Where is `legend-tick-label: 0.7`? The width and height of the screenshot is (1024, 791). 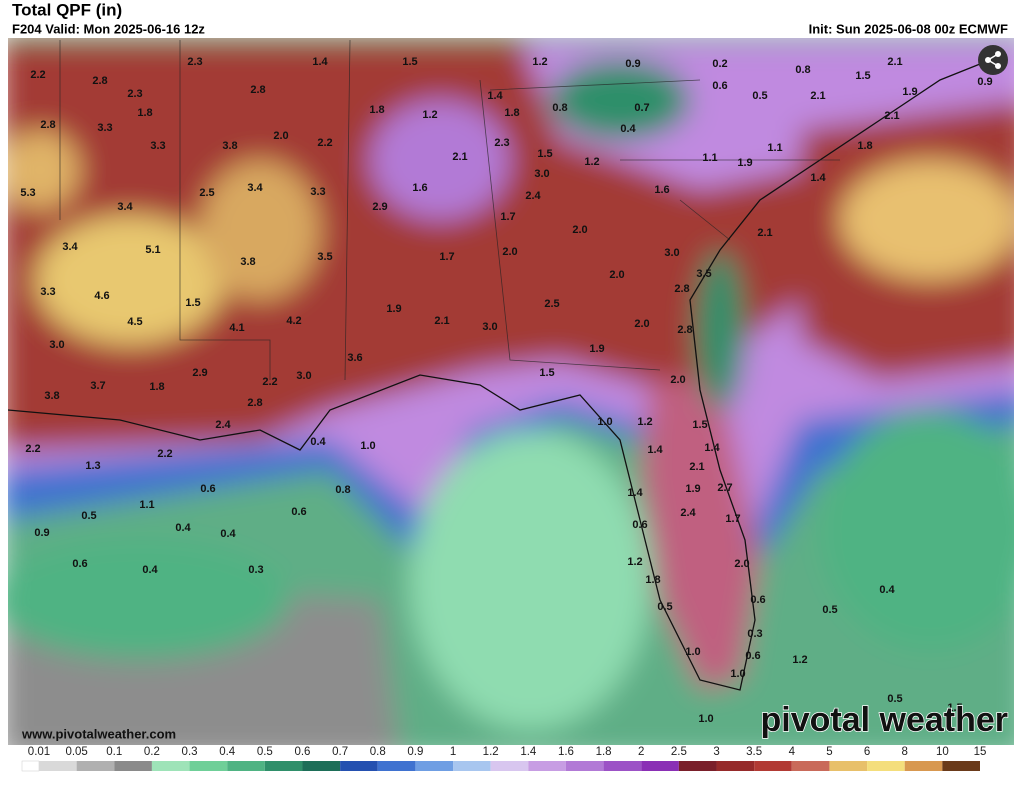
legend-tick-label: 0.7 is located at coordinates (340, 752).